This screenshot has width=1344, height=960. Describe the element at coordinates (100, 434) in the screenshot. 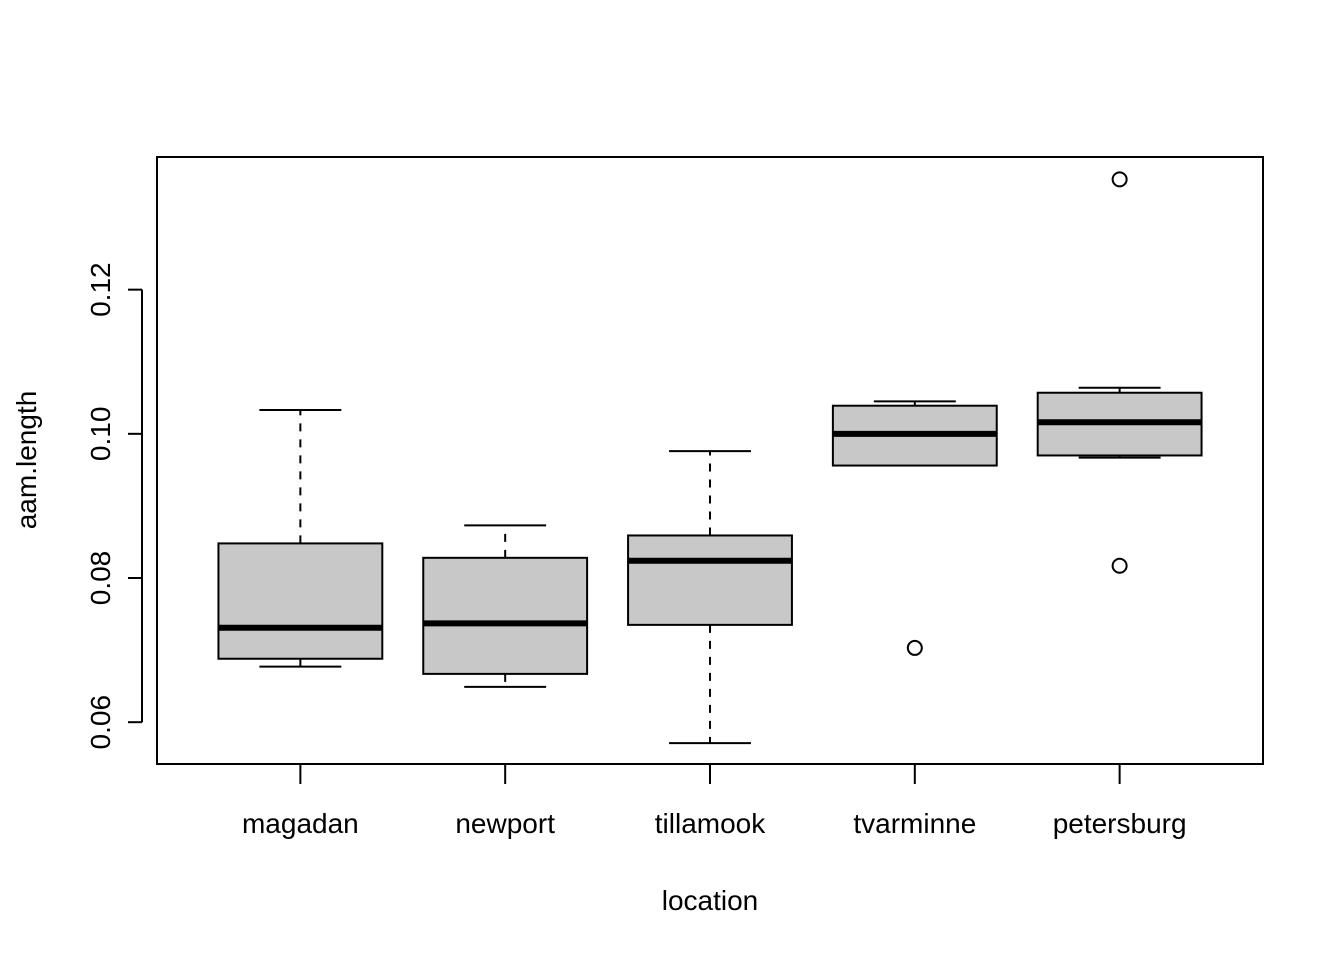

I see `y-tick-label: 0.10` at that location.